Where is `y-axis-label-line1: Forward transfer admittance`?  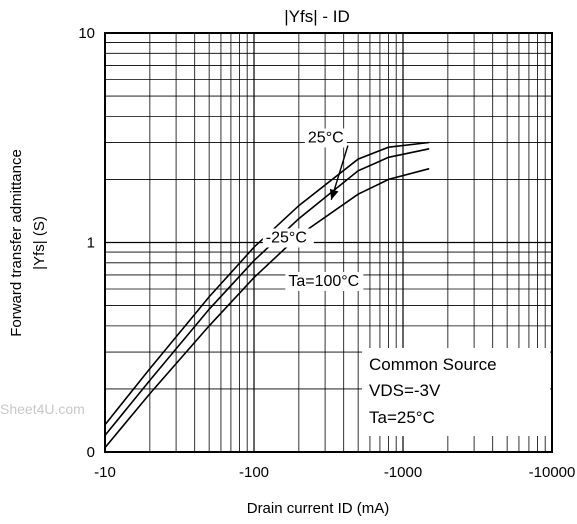
y-axis-label-line1: Forward transfer admittance is located at coordinates (16, 243).